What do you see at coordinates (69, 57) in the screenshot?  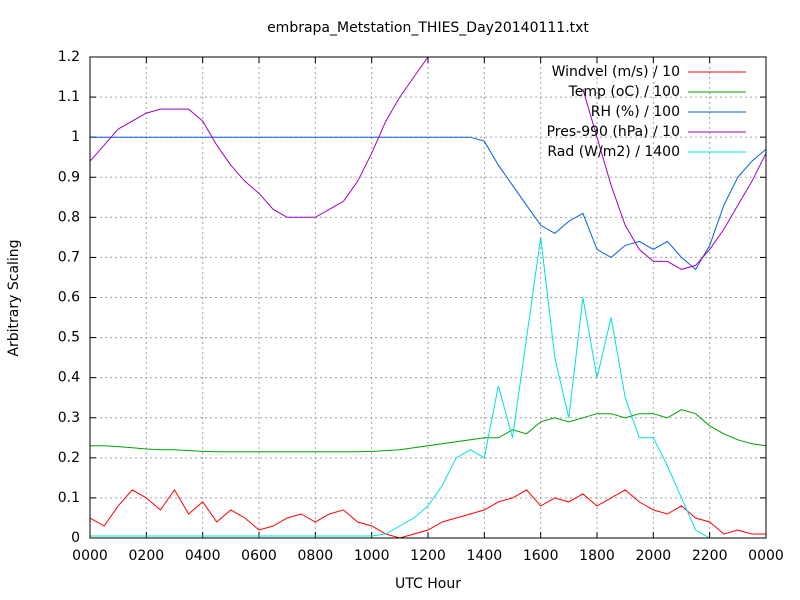 I see `y-tick-label: 1.2` at bounding box center [69, 57].